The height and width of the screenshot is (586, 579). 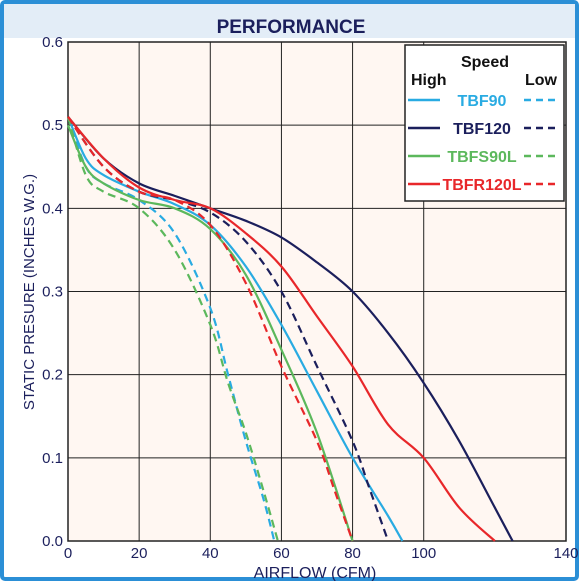 What do you see at coordinates (484, 143) in the screenshot?
I see `legend-entries: TBF90 TBF120 TBFS90L TBFR120L` at bounding box center [484, 143].